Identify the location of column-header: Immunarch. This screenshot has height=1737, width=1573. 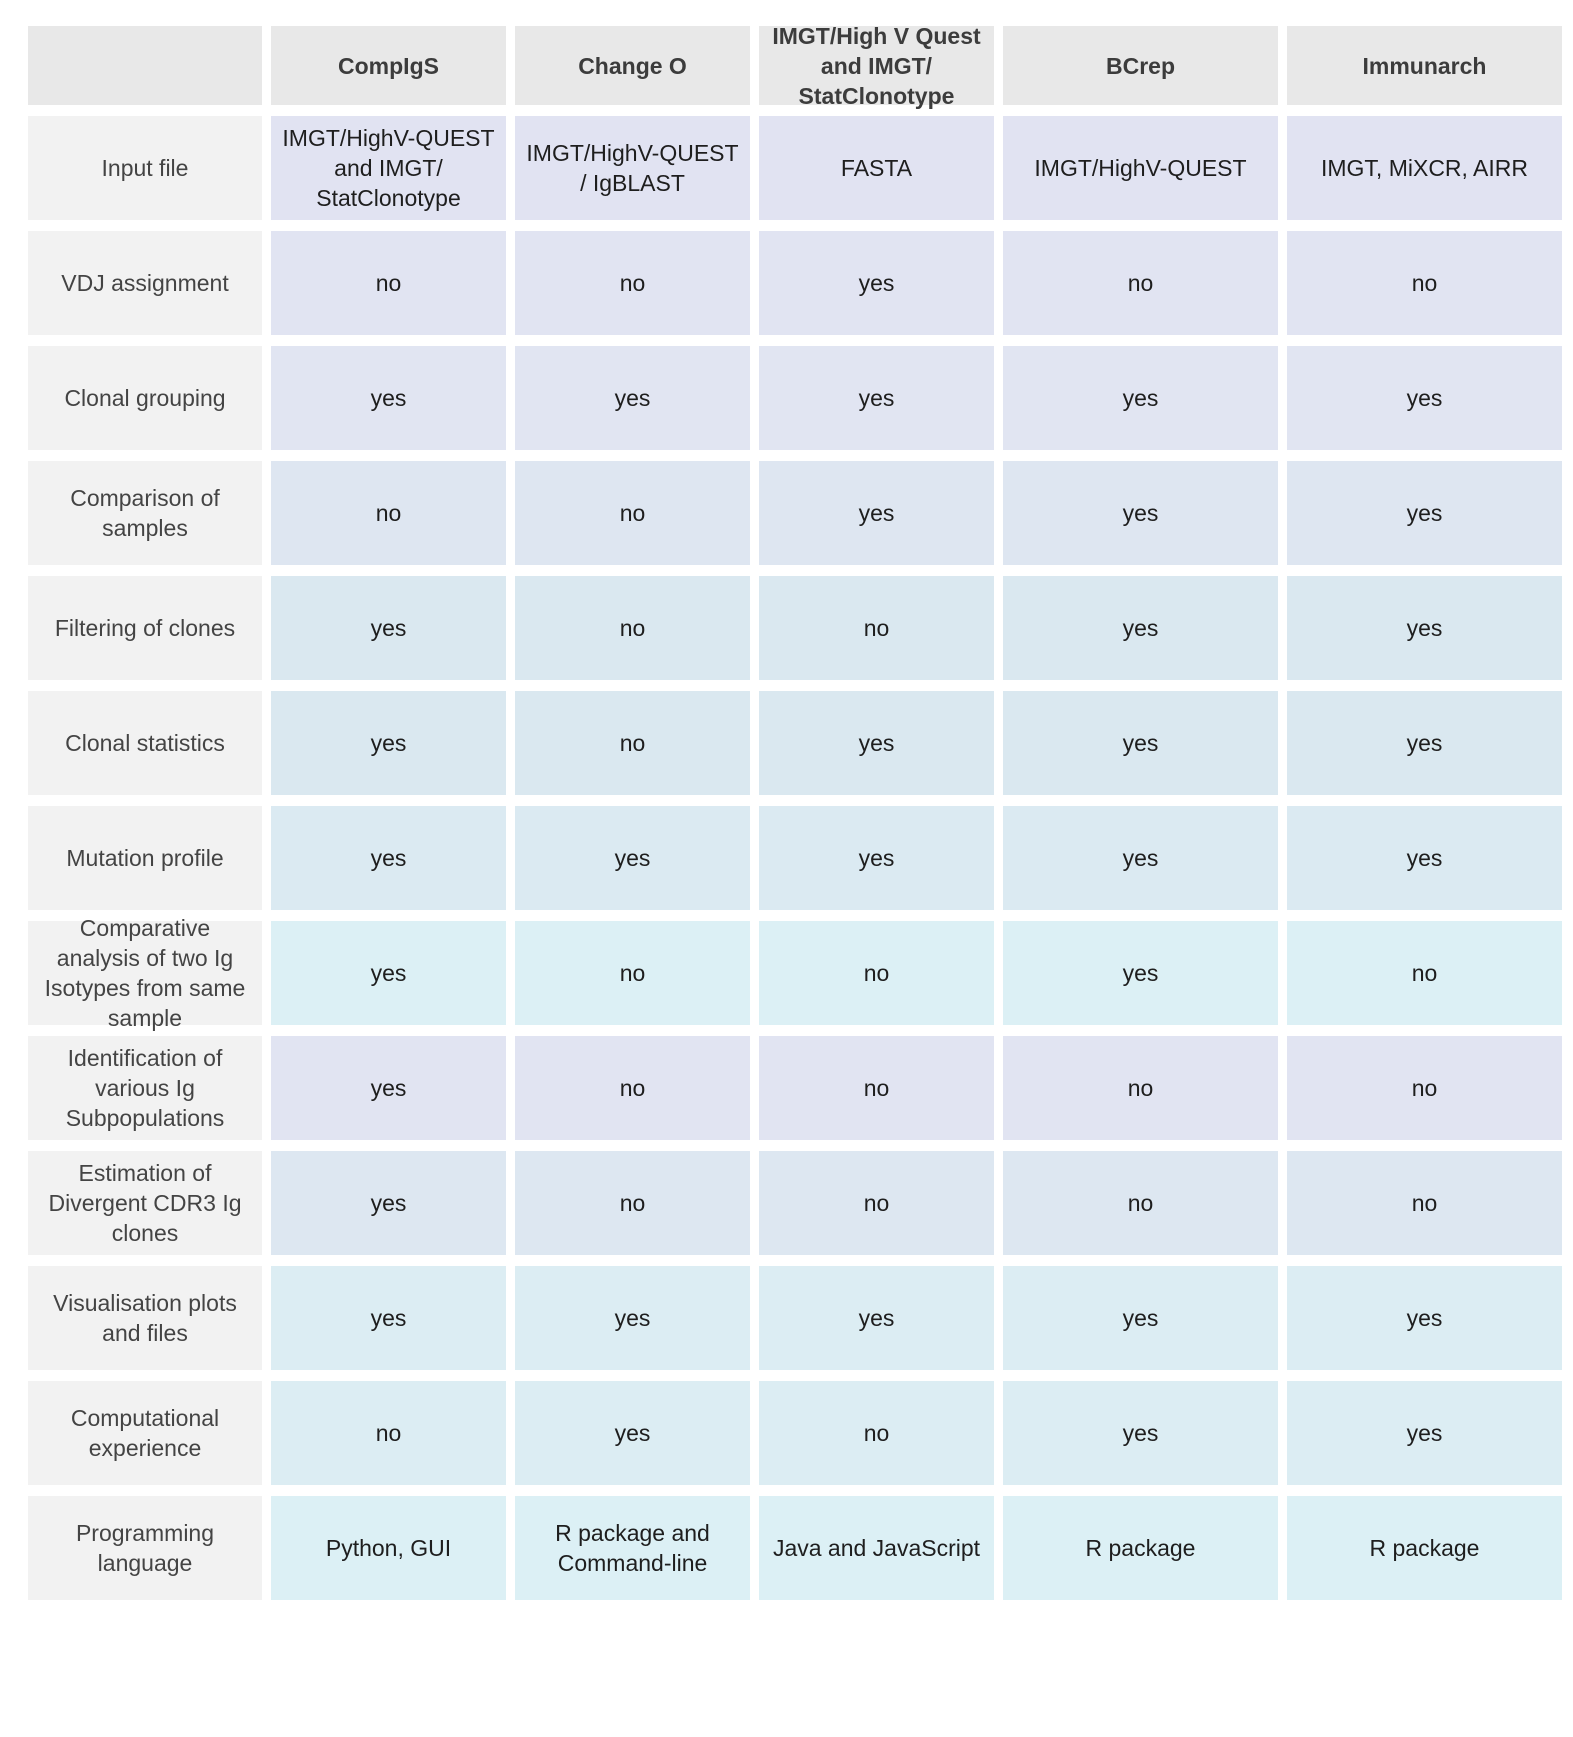
(1424, 65).